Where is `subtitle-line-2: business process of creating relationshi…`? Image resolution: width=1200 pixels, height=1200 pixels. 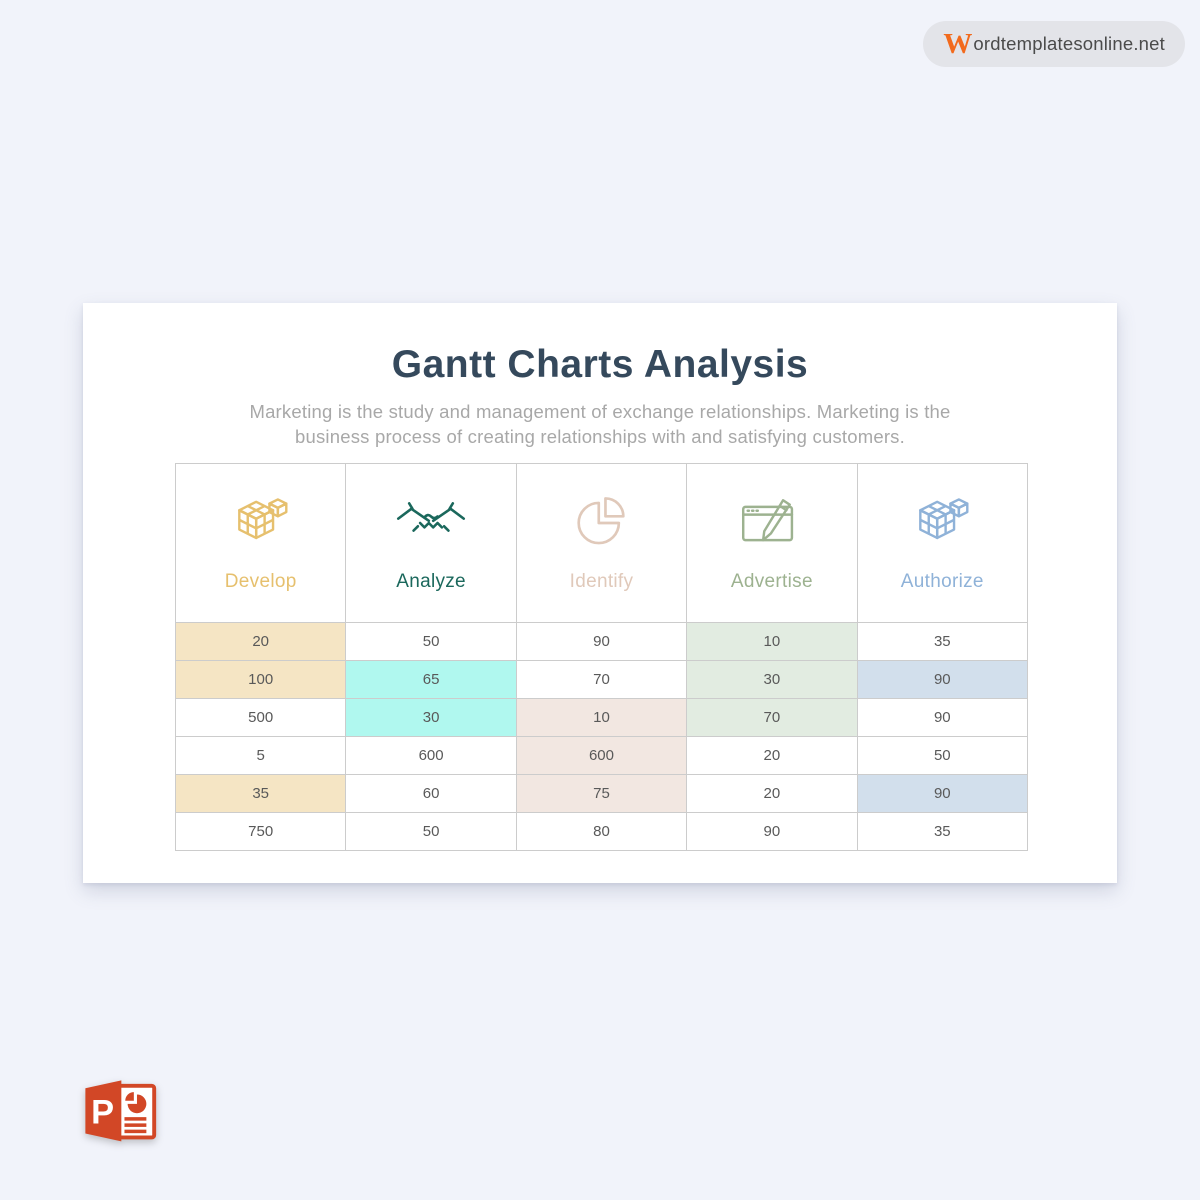
subtitle-line-2: business process of creating relationshi… is located at coordinates (600, 436).